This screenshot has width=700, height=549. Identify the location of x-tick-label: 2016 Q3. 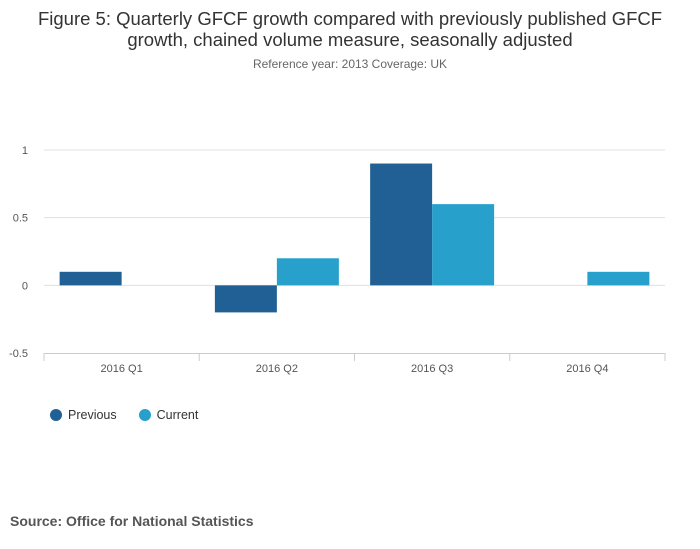
(432, 369).